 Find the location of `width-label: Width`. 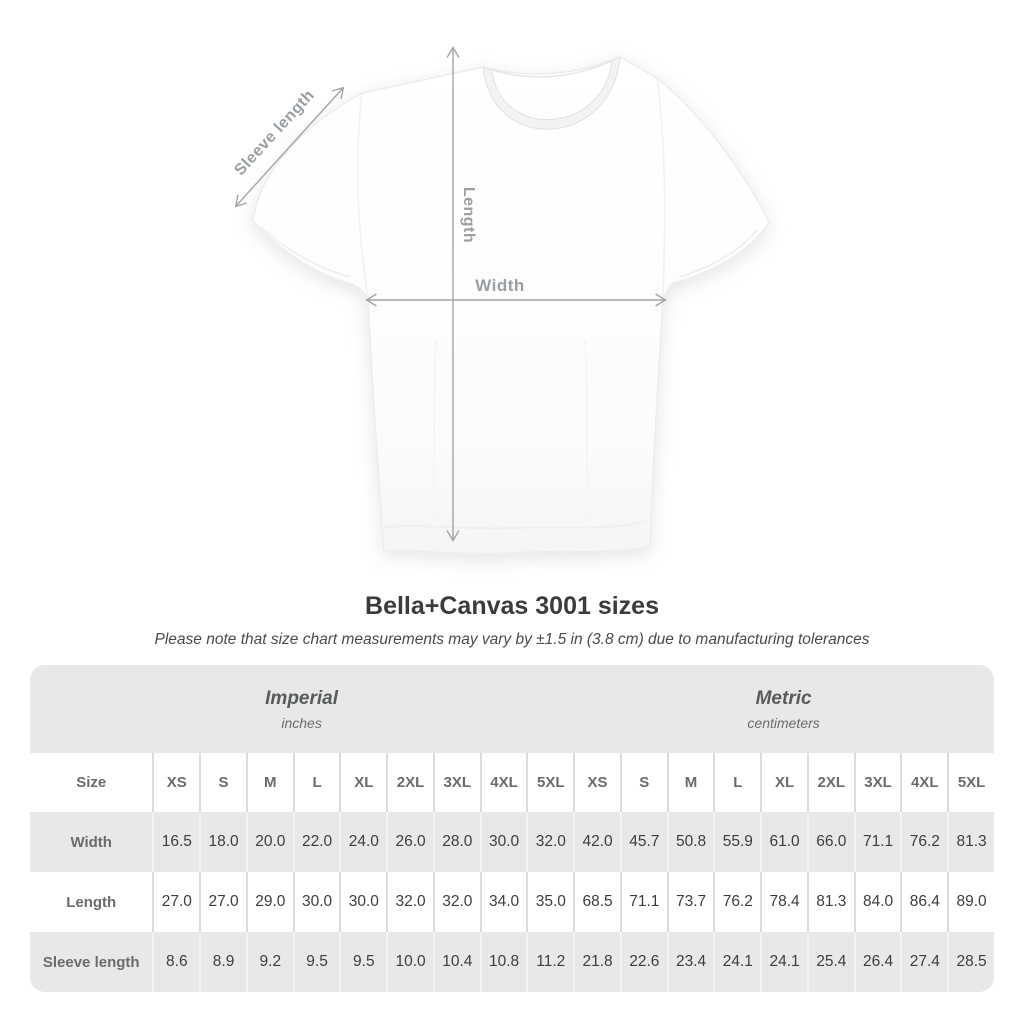

width-label: Width is located at coordinates (500, 285).